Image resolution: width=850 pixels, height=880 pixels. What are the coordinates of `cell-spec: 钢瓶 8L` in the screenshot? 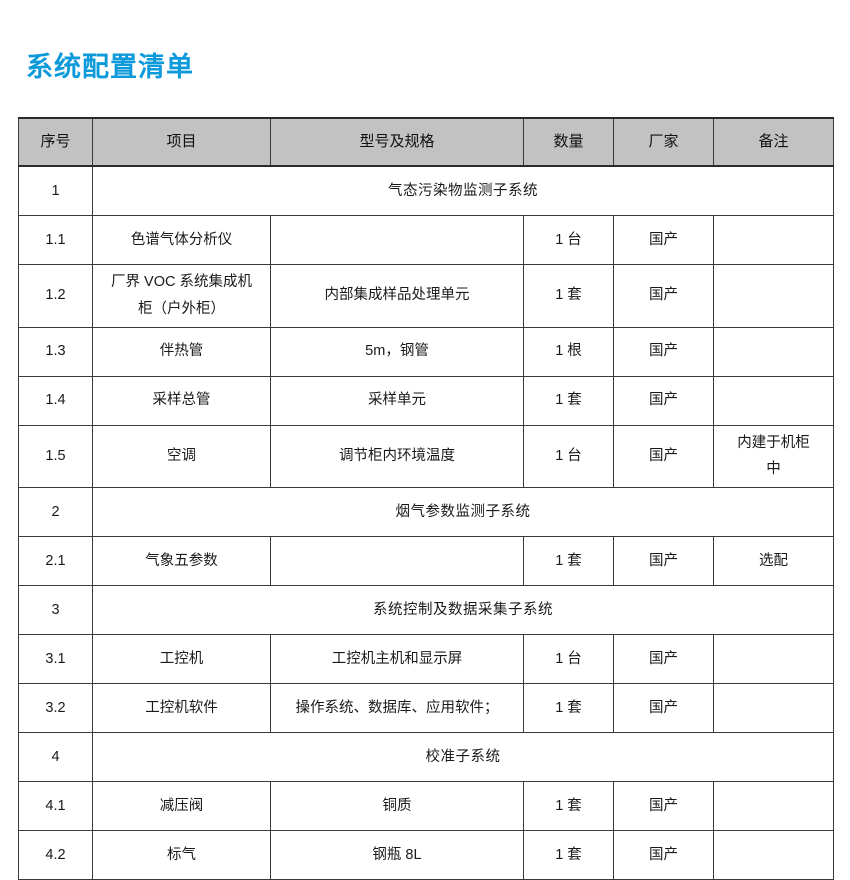 It's located at (397, 855).